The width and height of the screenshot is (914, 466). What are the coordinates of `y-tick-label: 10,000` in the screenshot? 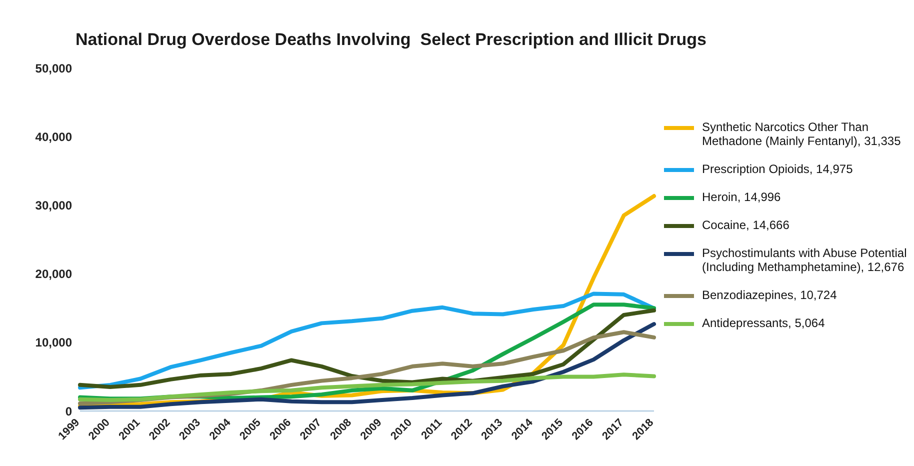 It's located at (53, 343).